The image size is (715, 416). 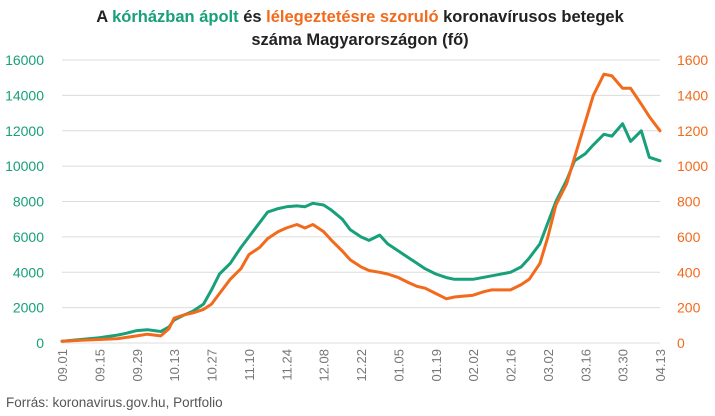 I want to click on x-tick-label: 12.08, so click(x=324, y=365).